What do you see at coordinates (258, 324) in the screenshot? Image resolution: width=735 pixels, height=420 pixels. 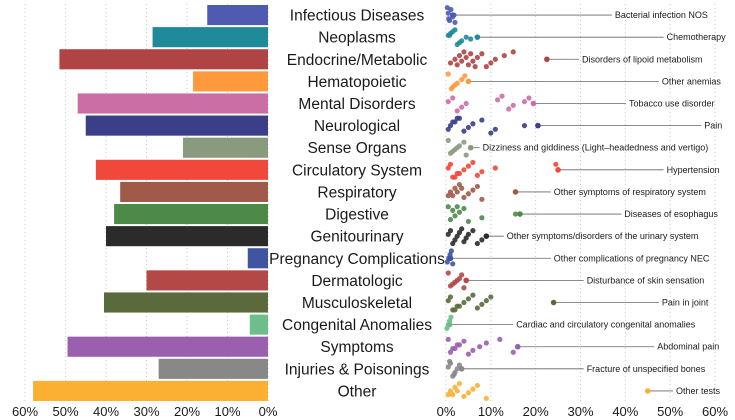 I see `bar-congenital-anomalies` at bounding box center [258, 324].